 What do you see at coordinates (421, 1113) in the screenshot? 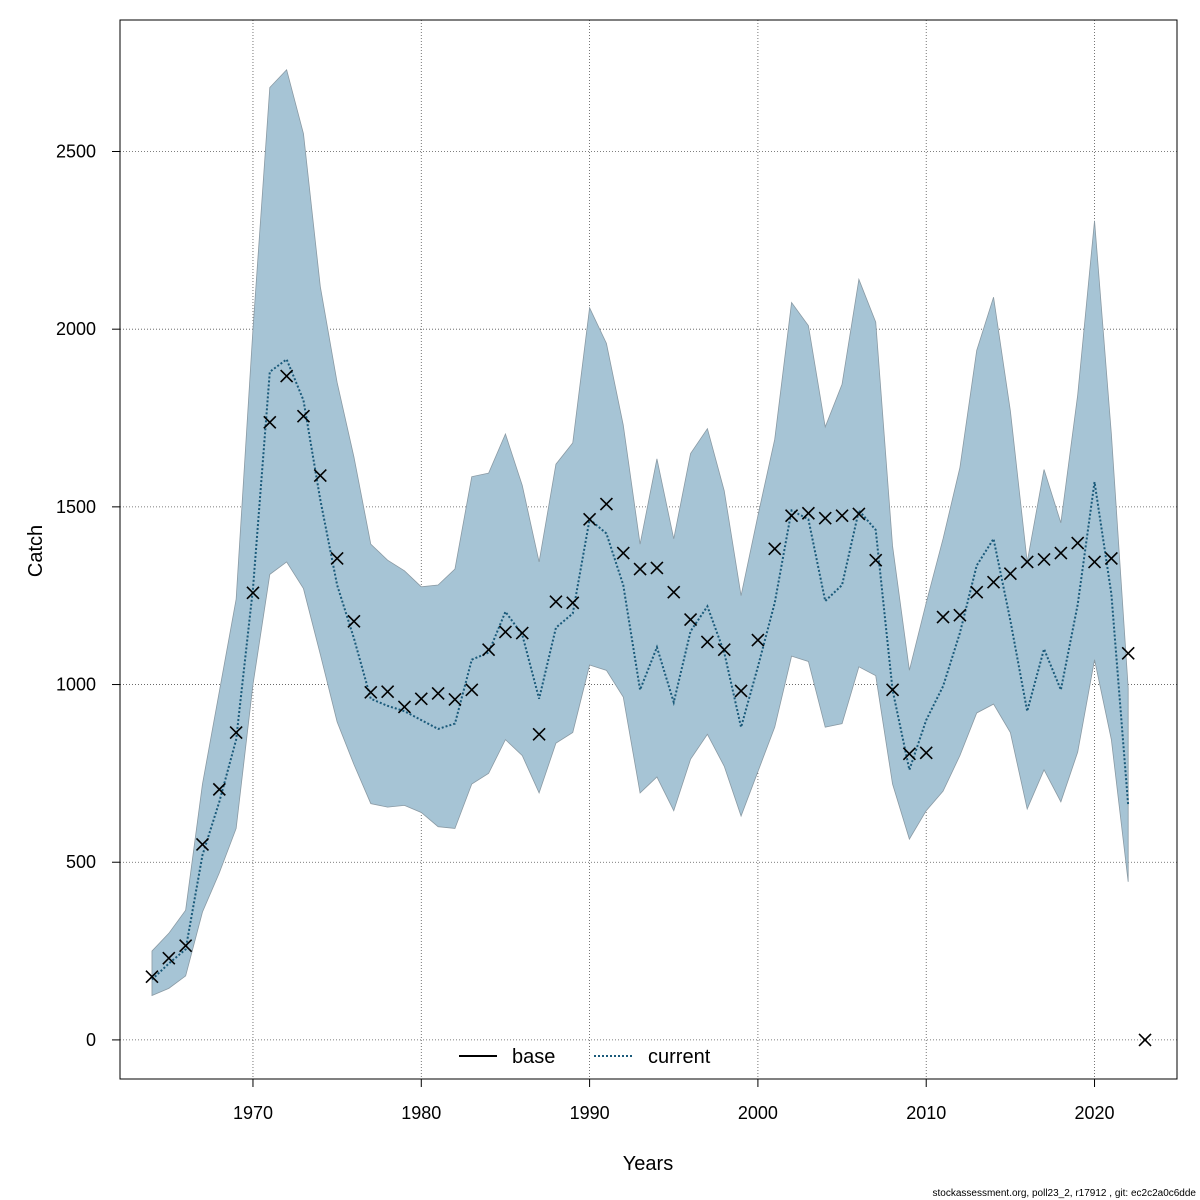
I see `x-tick-label: 1980` at bounding box center [421, 1113].